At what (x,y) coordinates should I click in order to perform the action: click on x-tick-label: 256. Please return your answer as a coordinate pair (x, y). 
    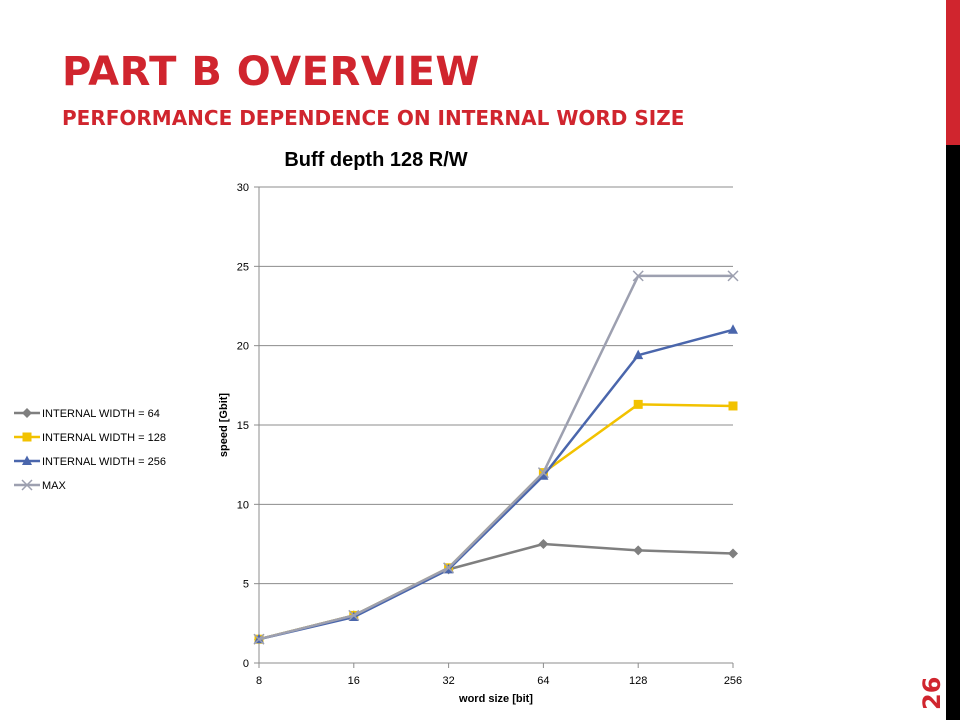
    Looking at the image, I should click on (733, 681).